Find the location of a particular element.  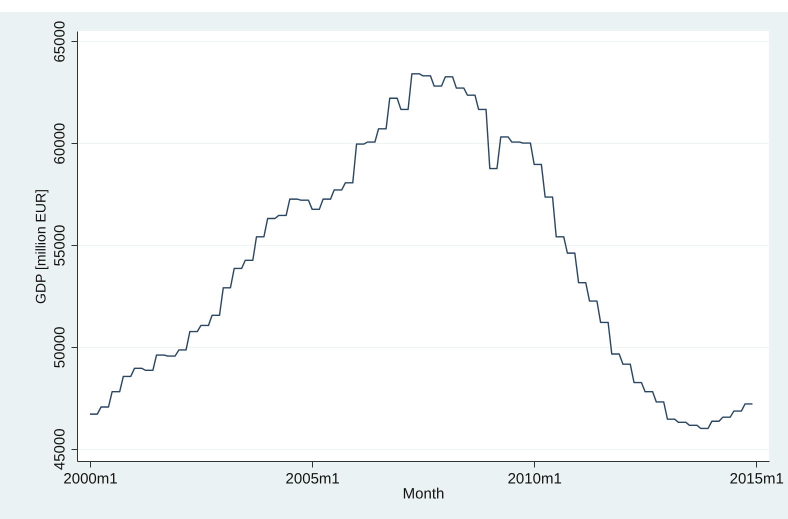

y-tick-label: 45000 is located at coordinates (60, 449).